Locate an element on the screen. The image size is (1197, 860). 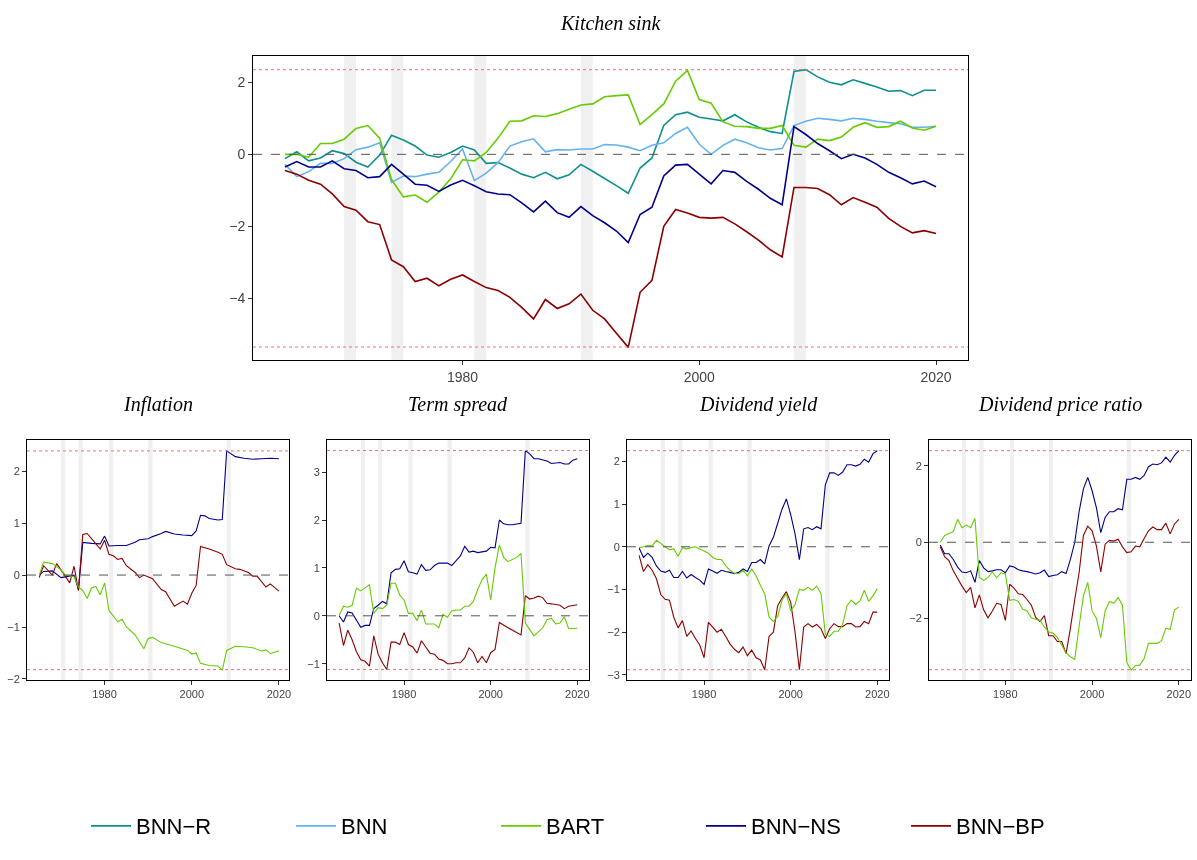
chart-title: Inflation is located at coordinates (158, 404).